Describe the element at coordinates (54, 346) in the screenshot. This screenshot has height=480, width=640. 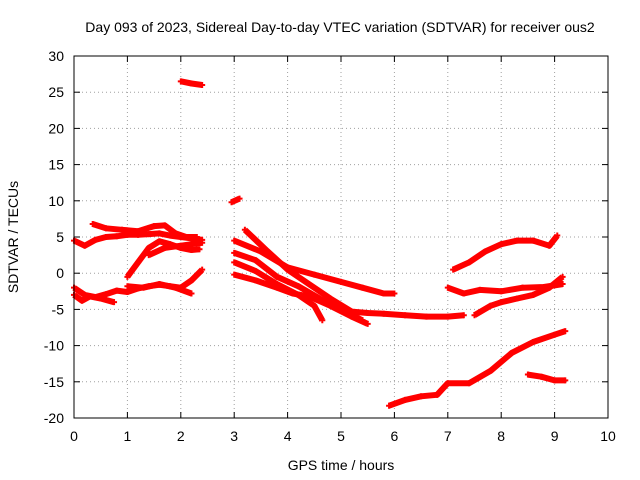
I see `y-tick-label: -10` at that location.